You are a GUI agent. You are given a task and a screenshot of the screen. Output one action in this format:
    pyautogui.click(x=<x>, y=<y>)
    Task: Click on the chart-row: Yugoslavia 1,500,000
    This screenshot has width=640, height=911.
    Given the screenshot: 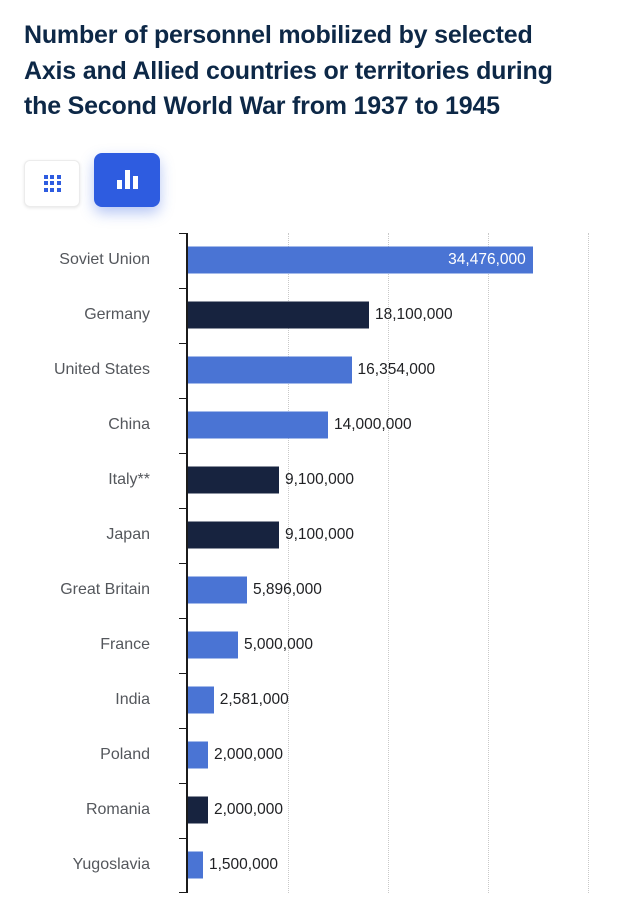 What is the action you would take?
    pyautogui.click(x=320, y=865)
    